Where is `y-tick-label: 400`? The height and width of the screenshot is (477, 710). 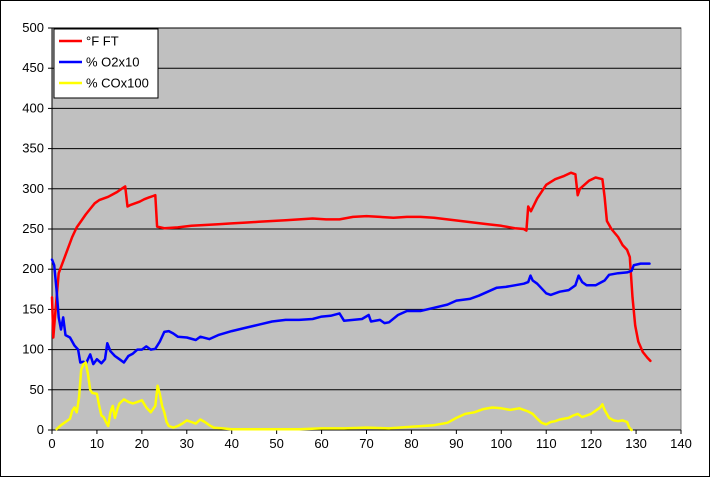 y-tick-label: 400 is located at coordinates (33, 107).